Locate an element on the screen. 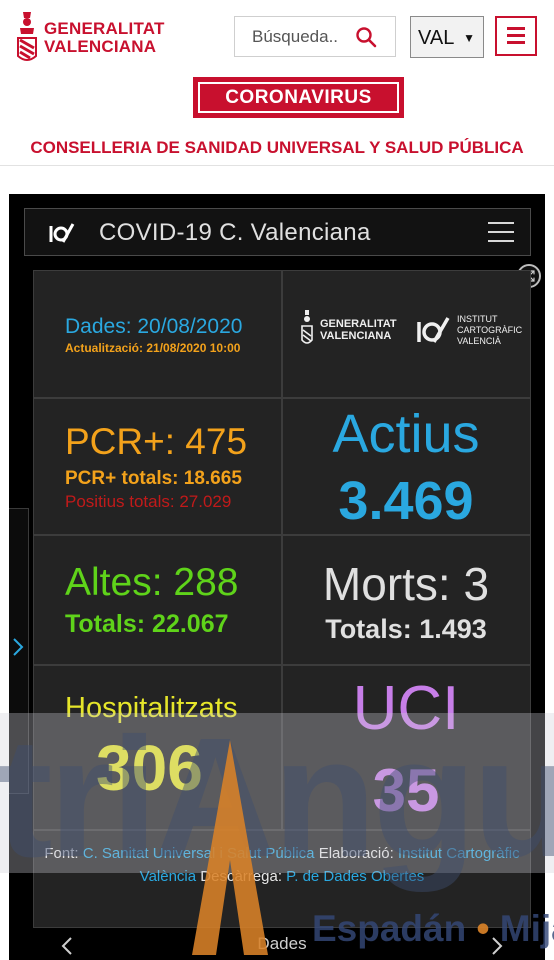 The image size is (554, 960). search-box is located at coordinates (315, 36).